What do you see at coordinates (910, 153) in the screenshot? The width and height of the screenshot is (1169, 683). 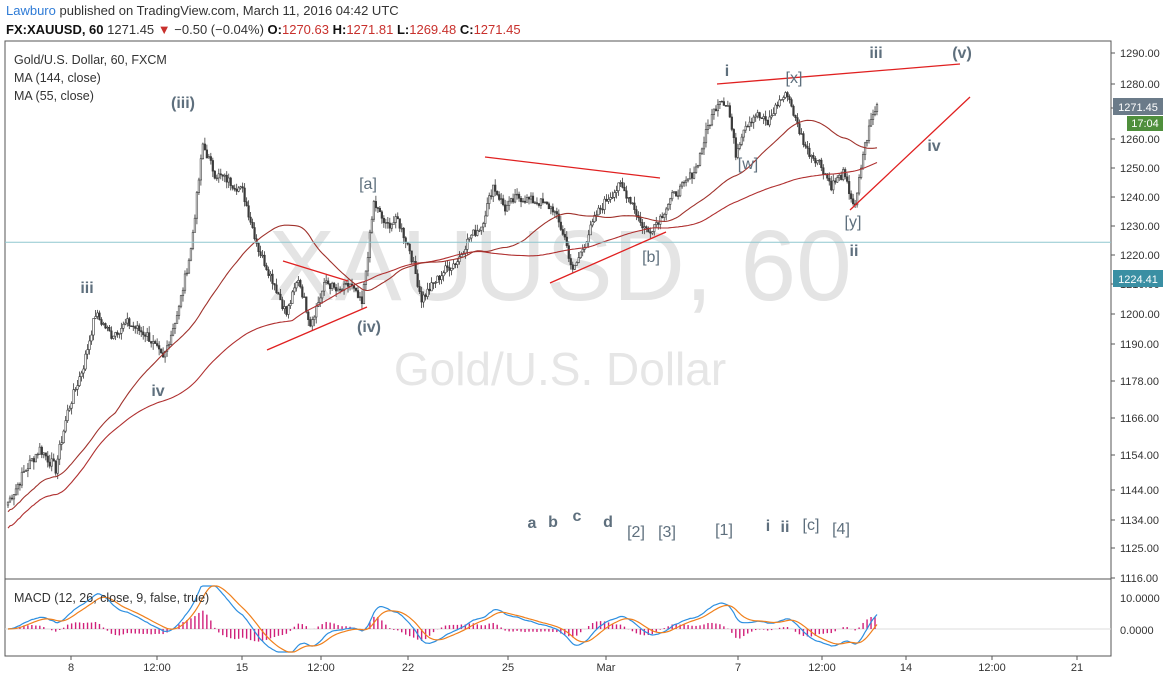 I see `trendline-projection` at bounding box center [910, 153].